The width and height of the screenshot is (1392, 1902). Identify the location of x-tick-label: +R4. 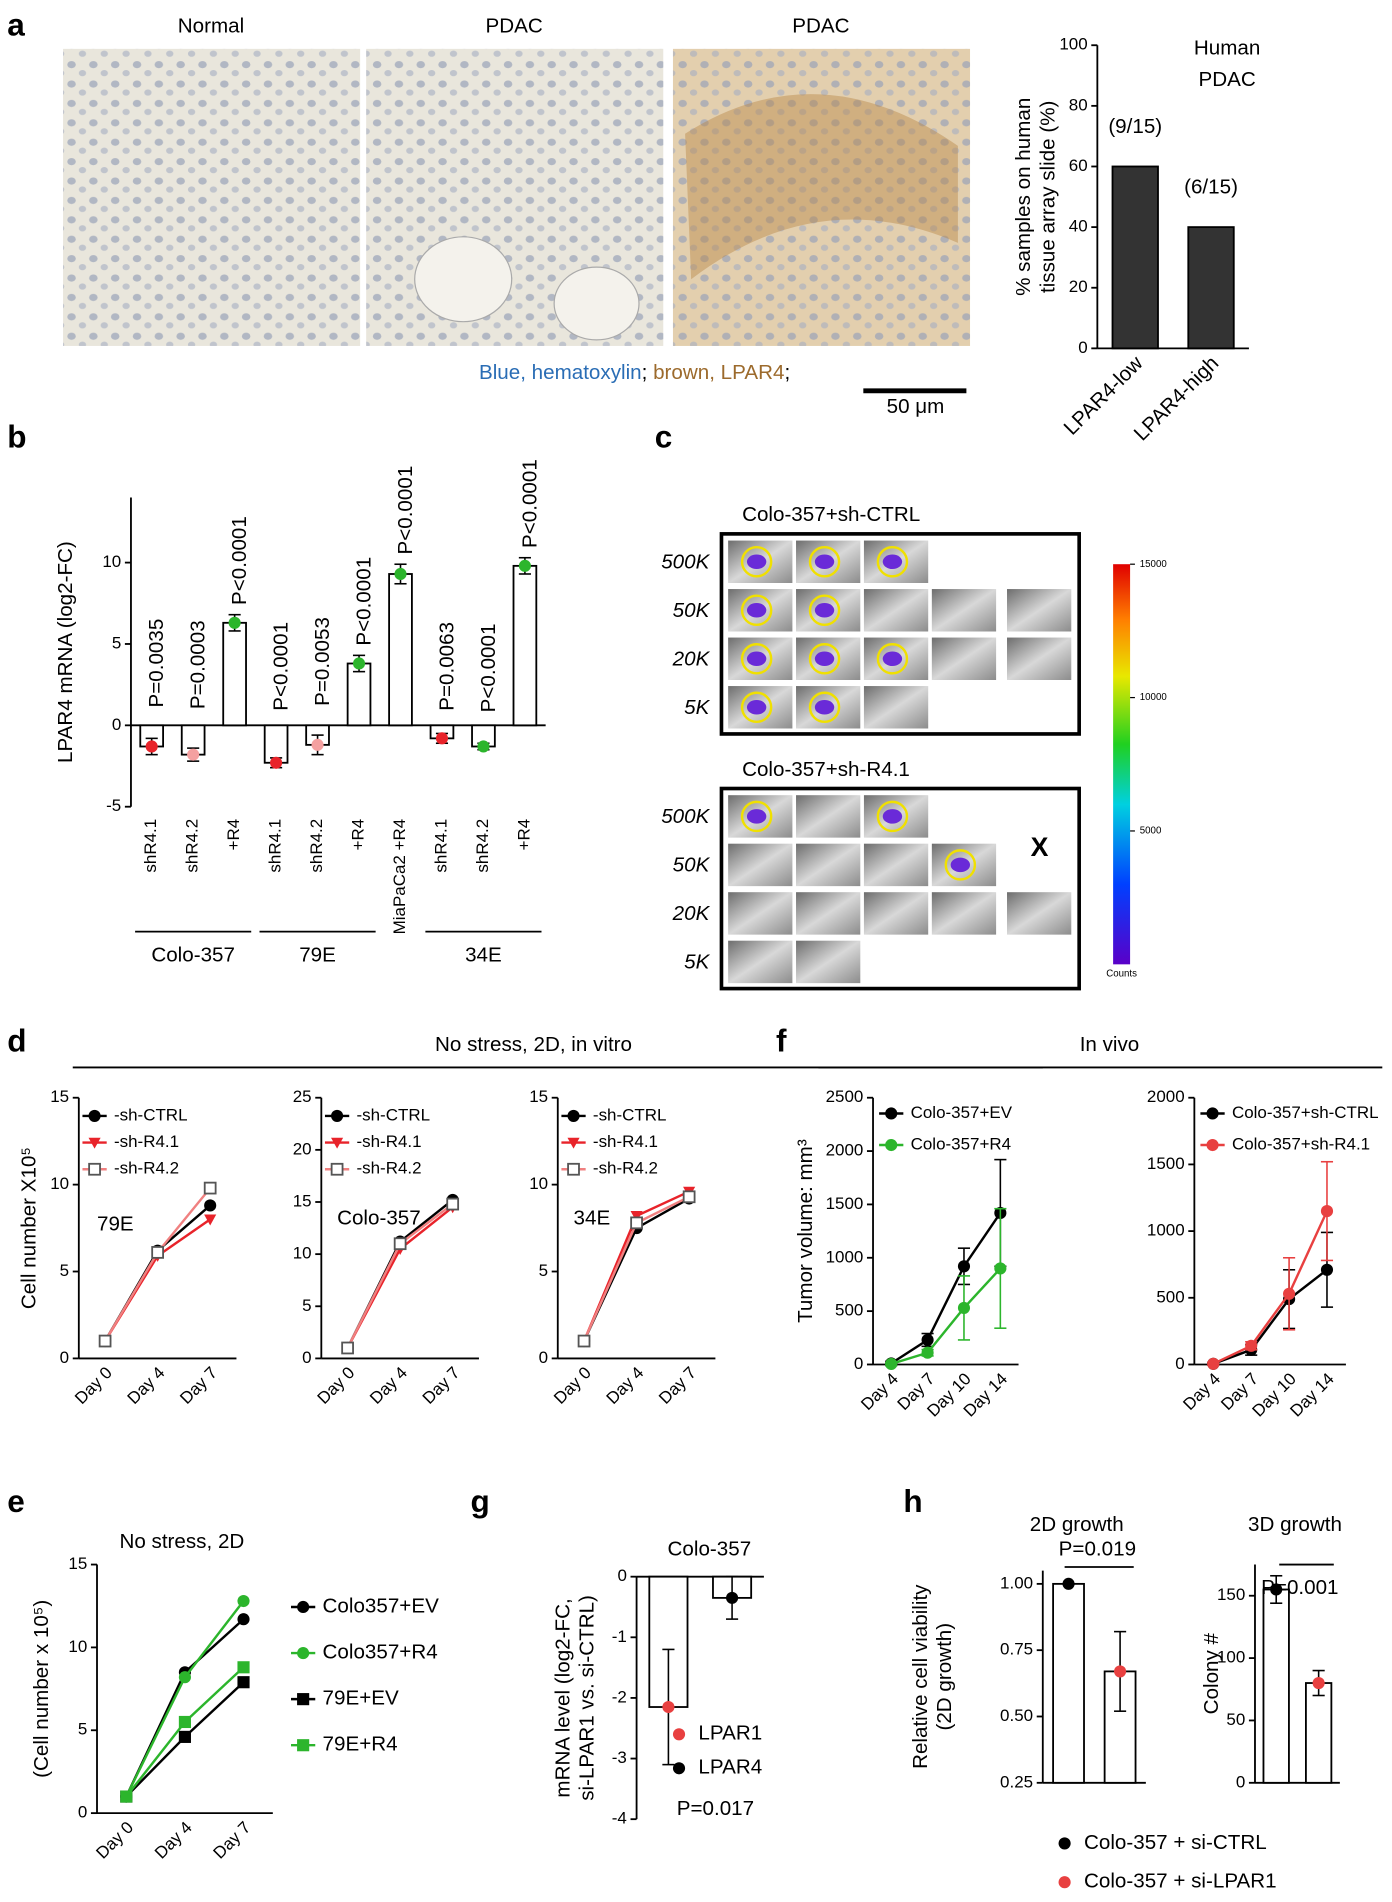
(233, 835).